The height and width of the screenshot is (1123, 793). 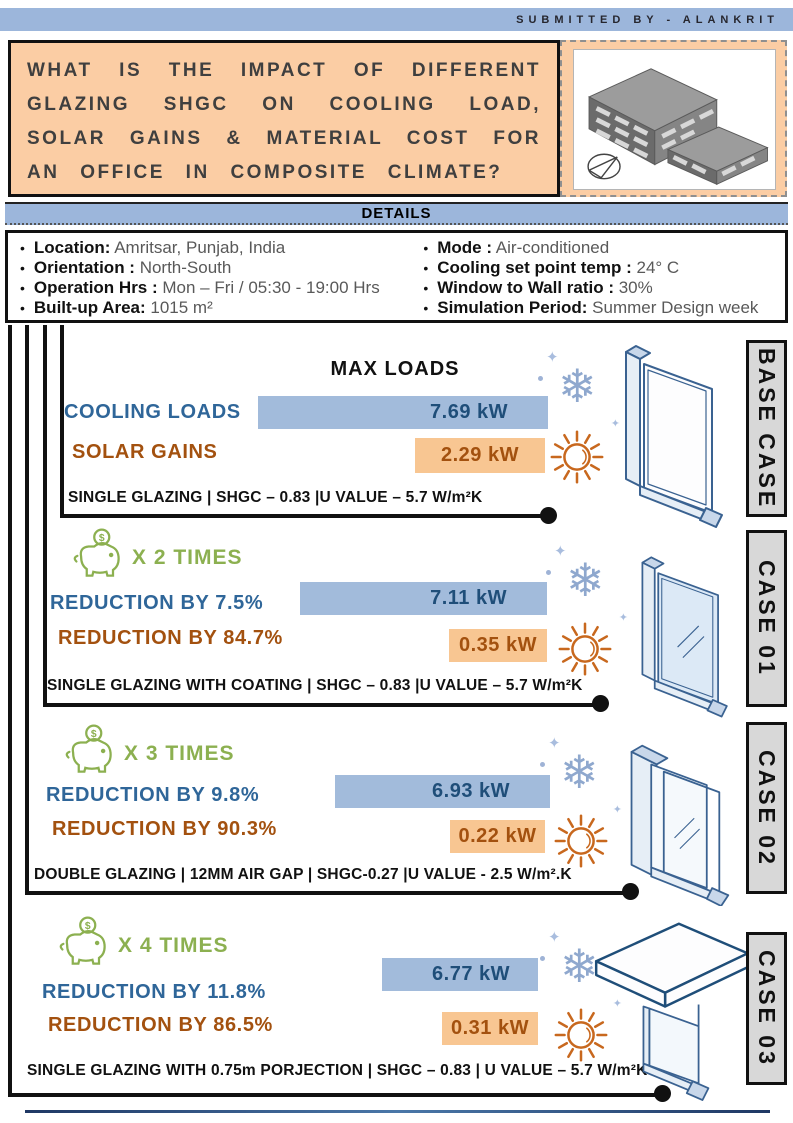 I want to click on case01-connector-vertical, so click(x=45, y=515).